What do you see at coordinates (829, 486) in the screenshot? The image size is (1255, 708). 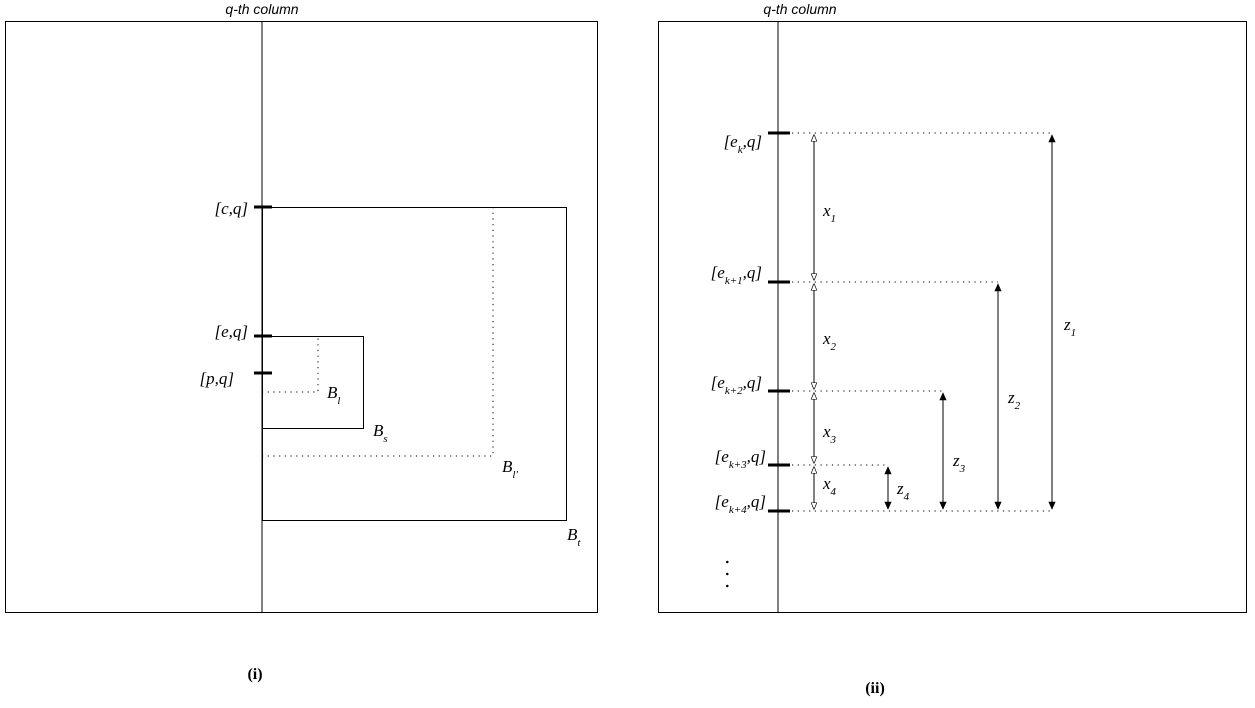 I see `gap-label-x4: x4` at bounding box center [829, 486].